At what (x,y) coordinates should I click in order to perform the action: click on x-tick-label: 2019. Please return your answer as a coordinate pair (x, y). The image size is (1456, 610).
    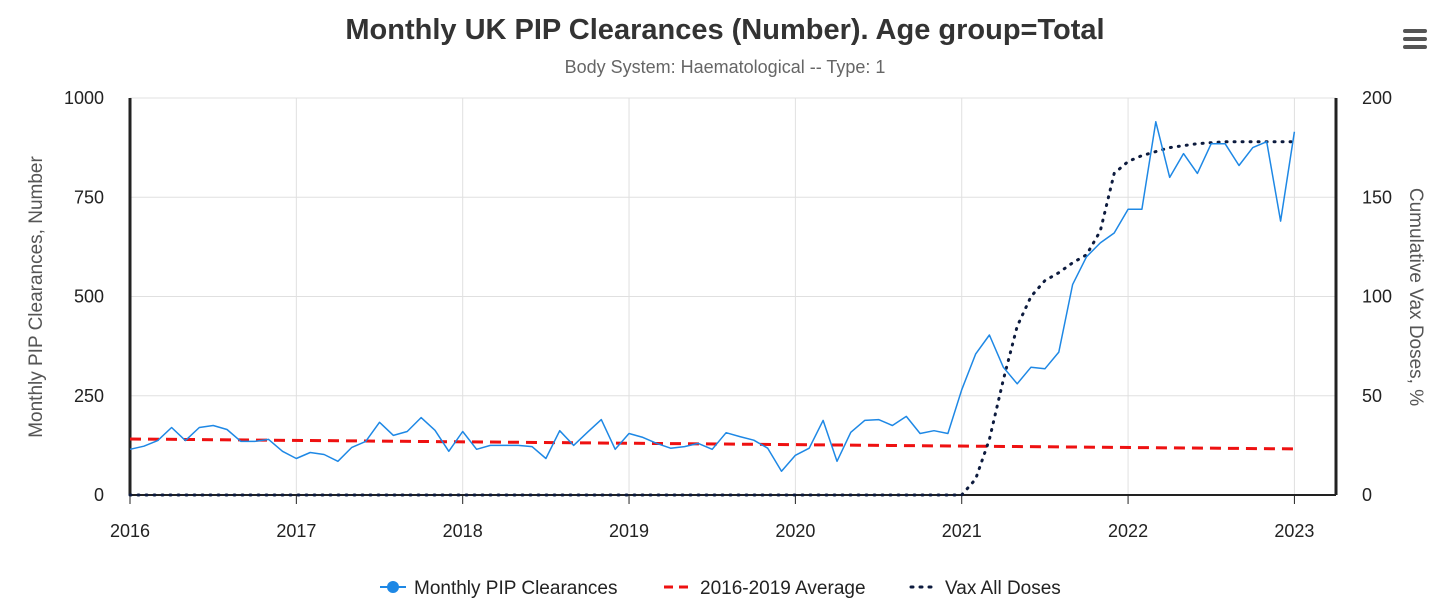
    Looking at the image, I should click on (629, 531).